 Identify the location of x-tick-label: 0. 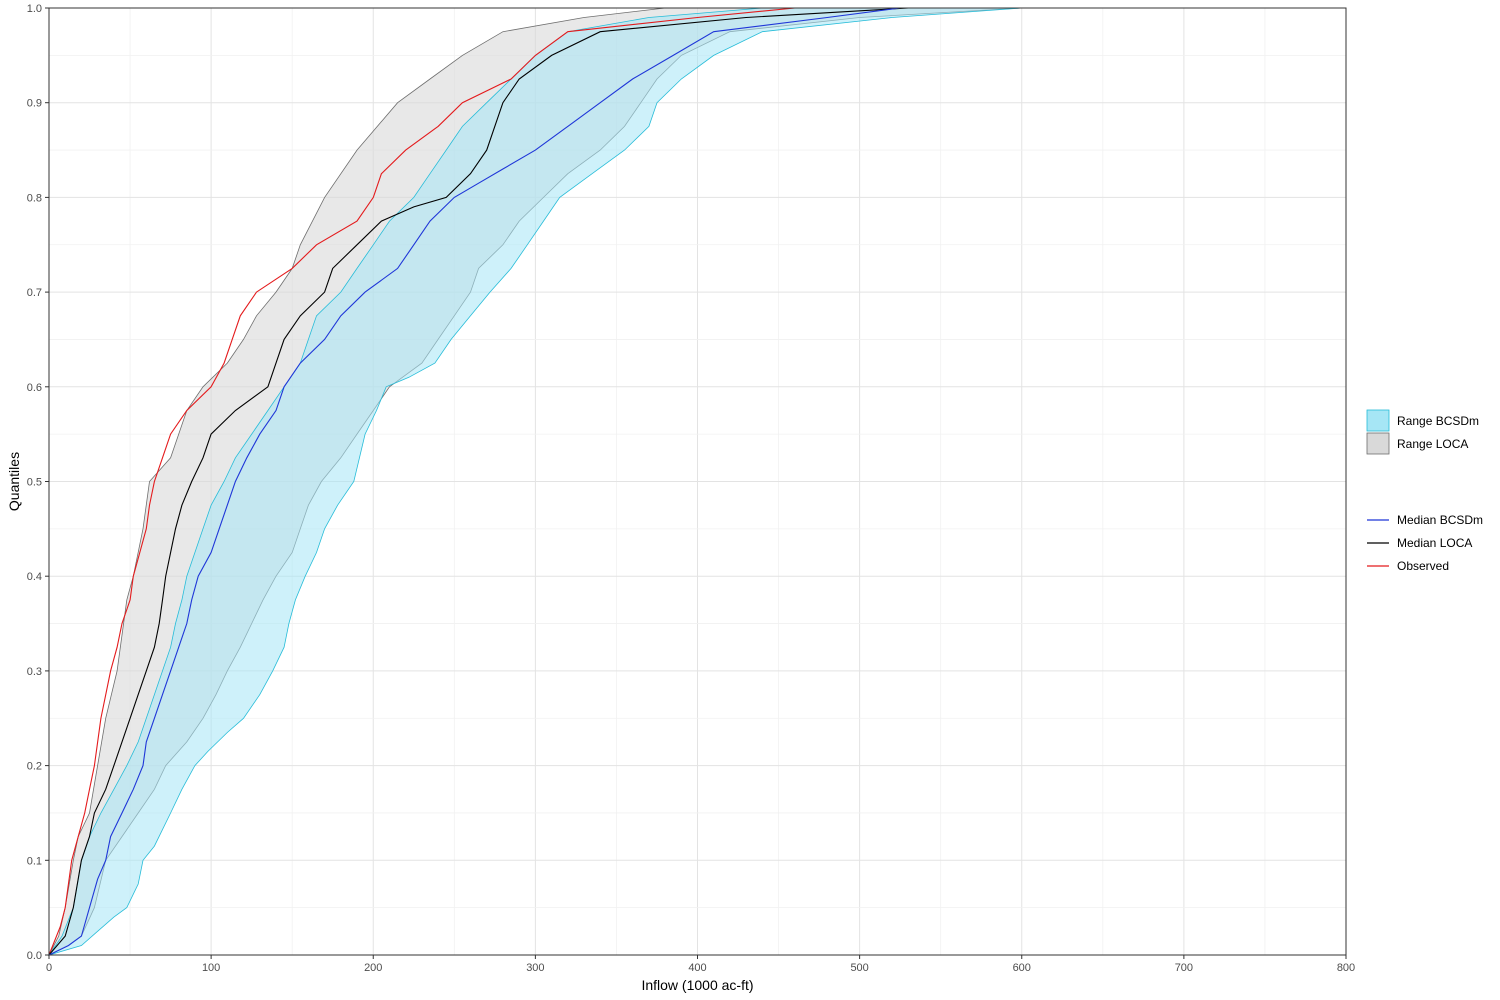
(49, 968).